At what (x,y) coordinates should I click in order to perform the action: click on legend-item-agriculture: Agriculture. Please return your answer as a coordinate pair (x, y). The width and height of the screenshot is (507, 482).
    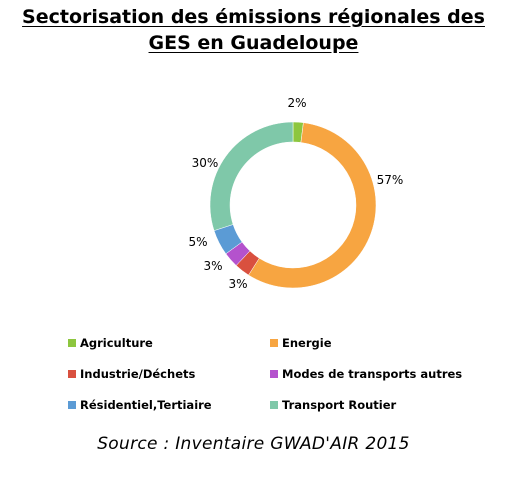
    Looking at the image, I should click on (110, 343).